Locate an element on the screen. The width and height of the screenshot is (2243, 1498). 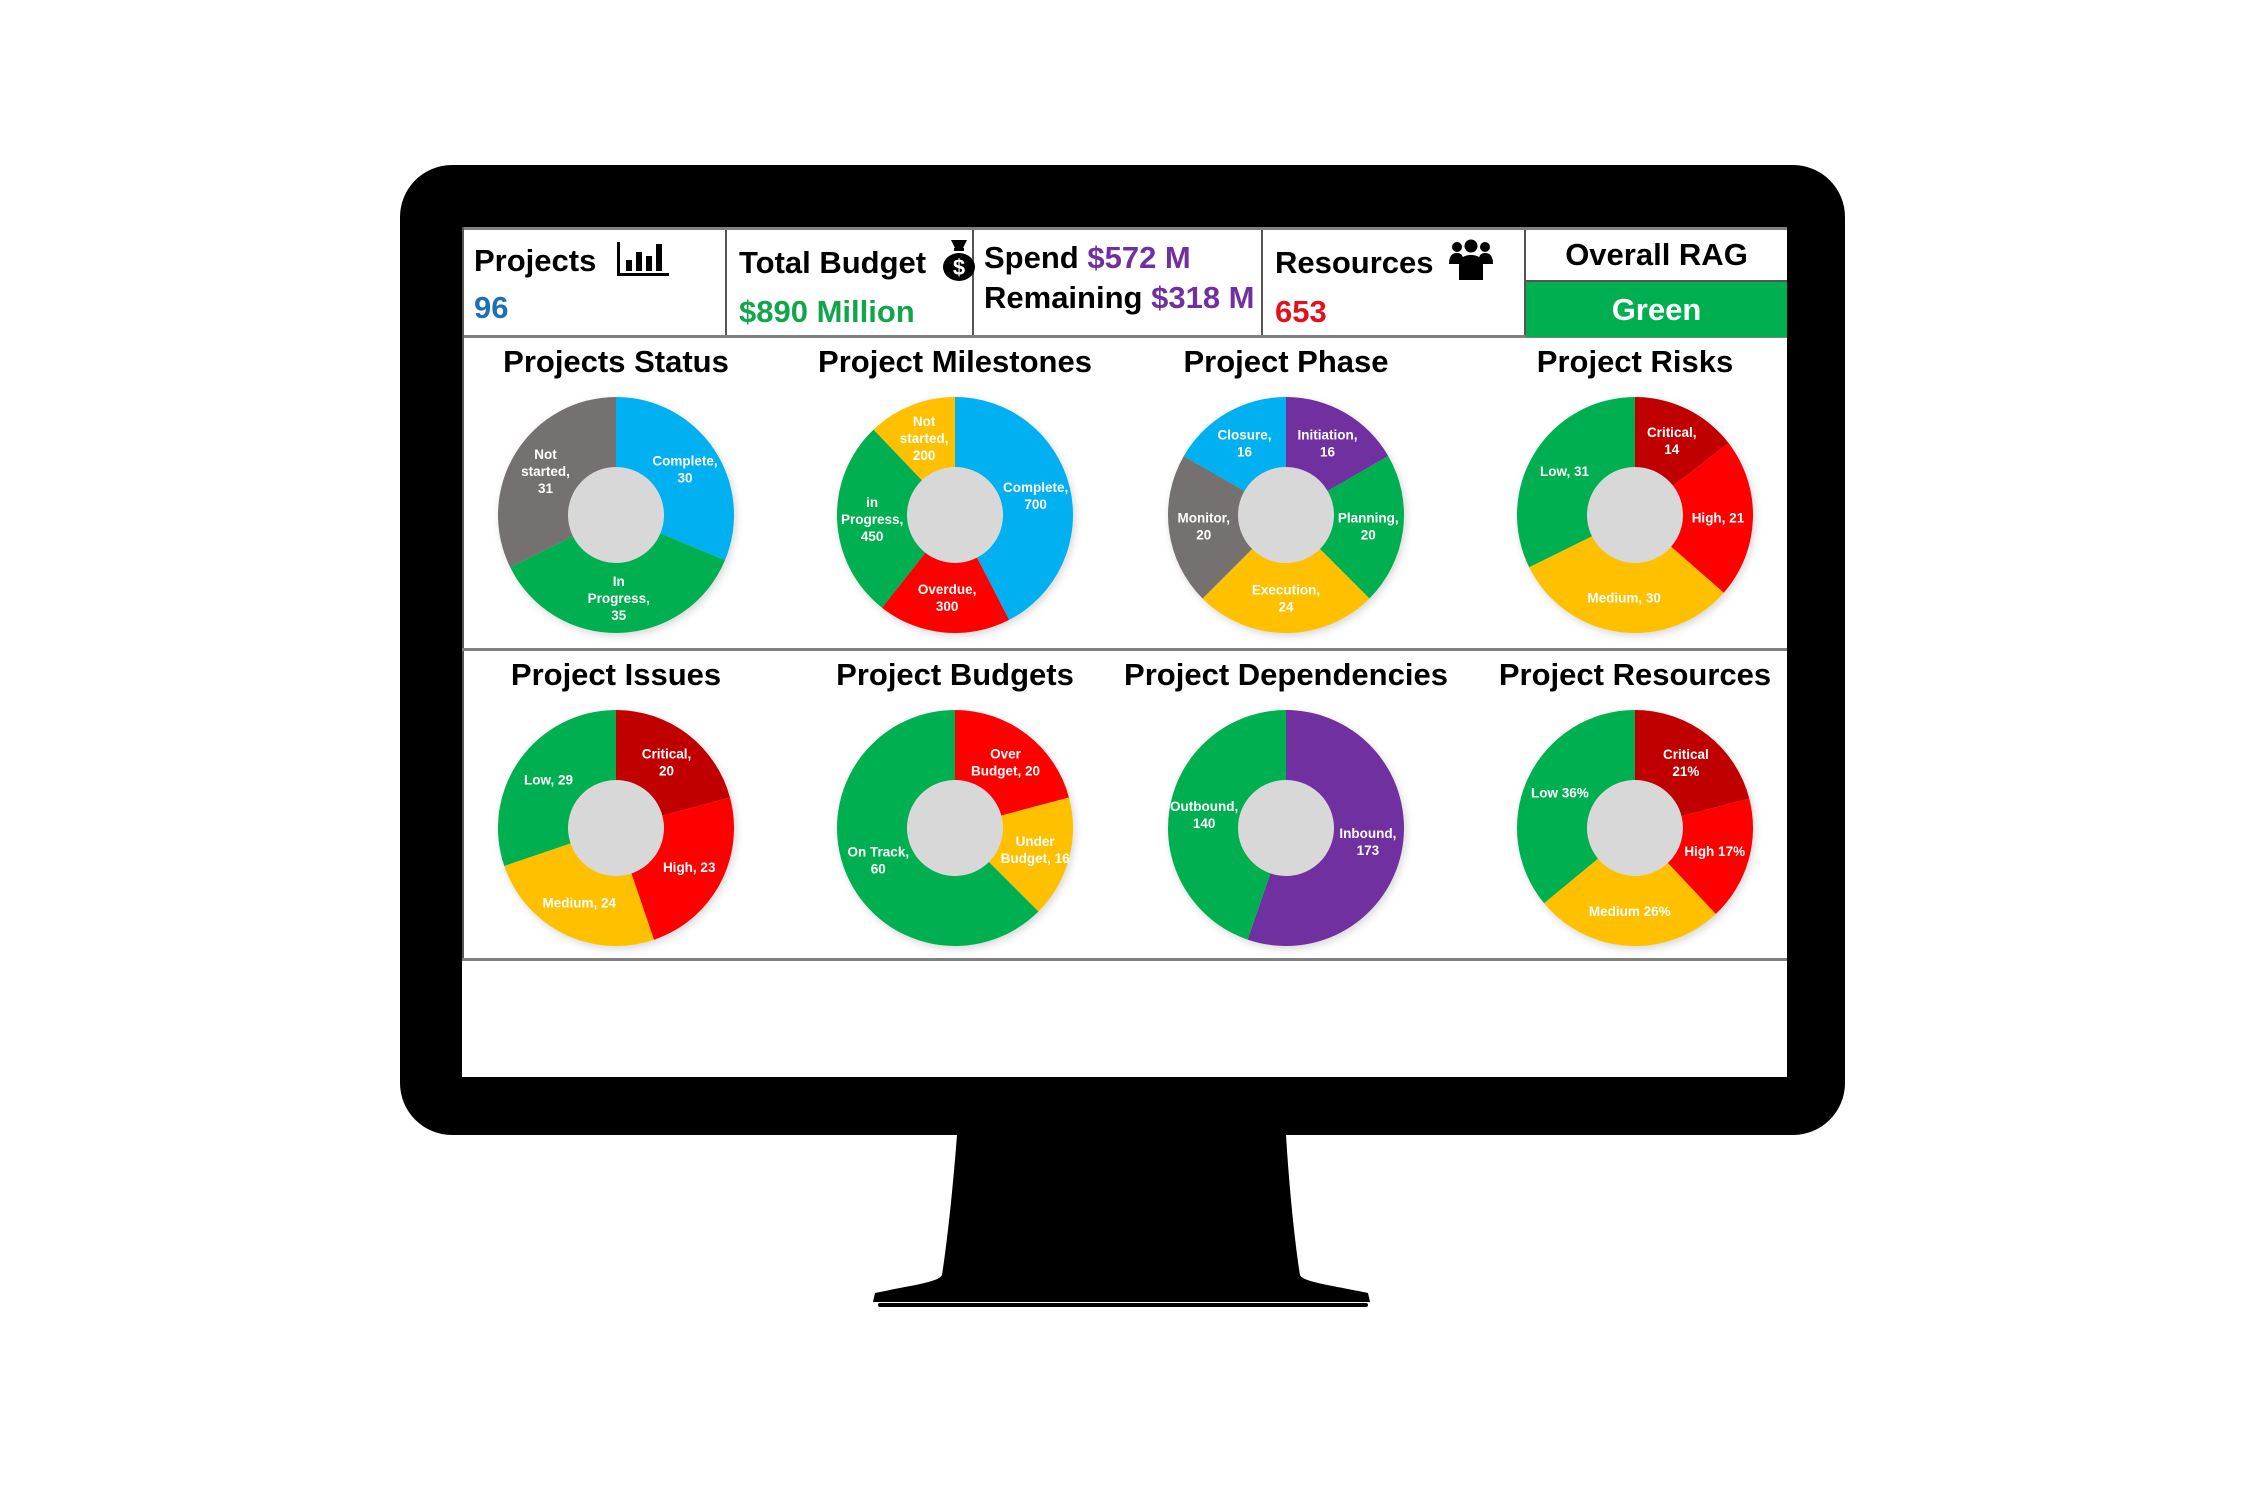
kpi-header: Projects 96 Total Budget is located at coordinates (1124, 282).